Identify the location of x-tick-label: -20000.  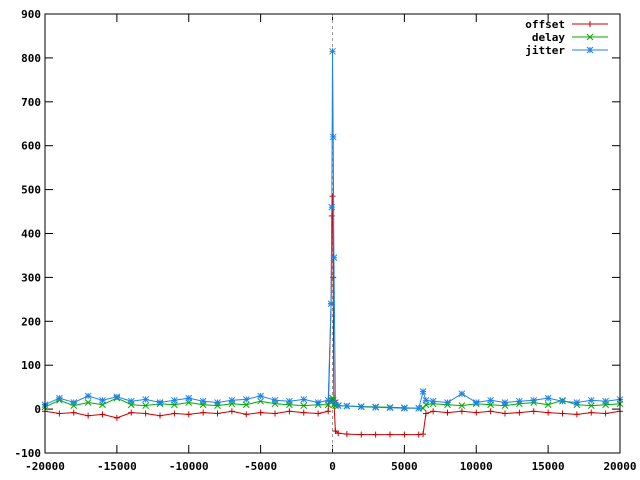
(45, 466).